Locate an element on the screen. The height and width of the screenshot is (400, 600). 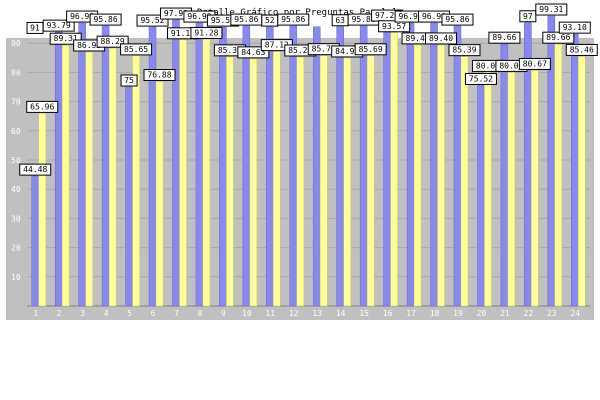
data-label-series-2: 85.46 is located at coordinates (581, 49).